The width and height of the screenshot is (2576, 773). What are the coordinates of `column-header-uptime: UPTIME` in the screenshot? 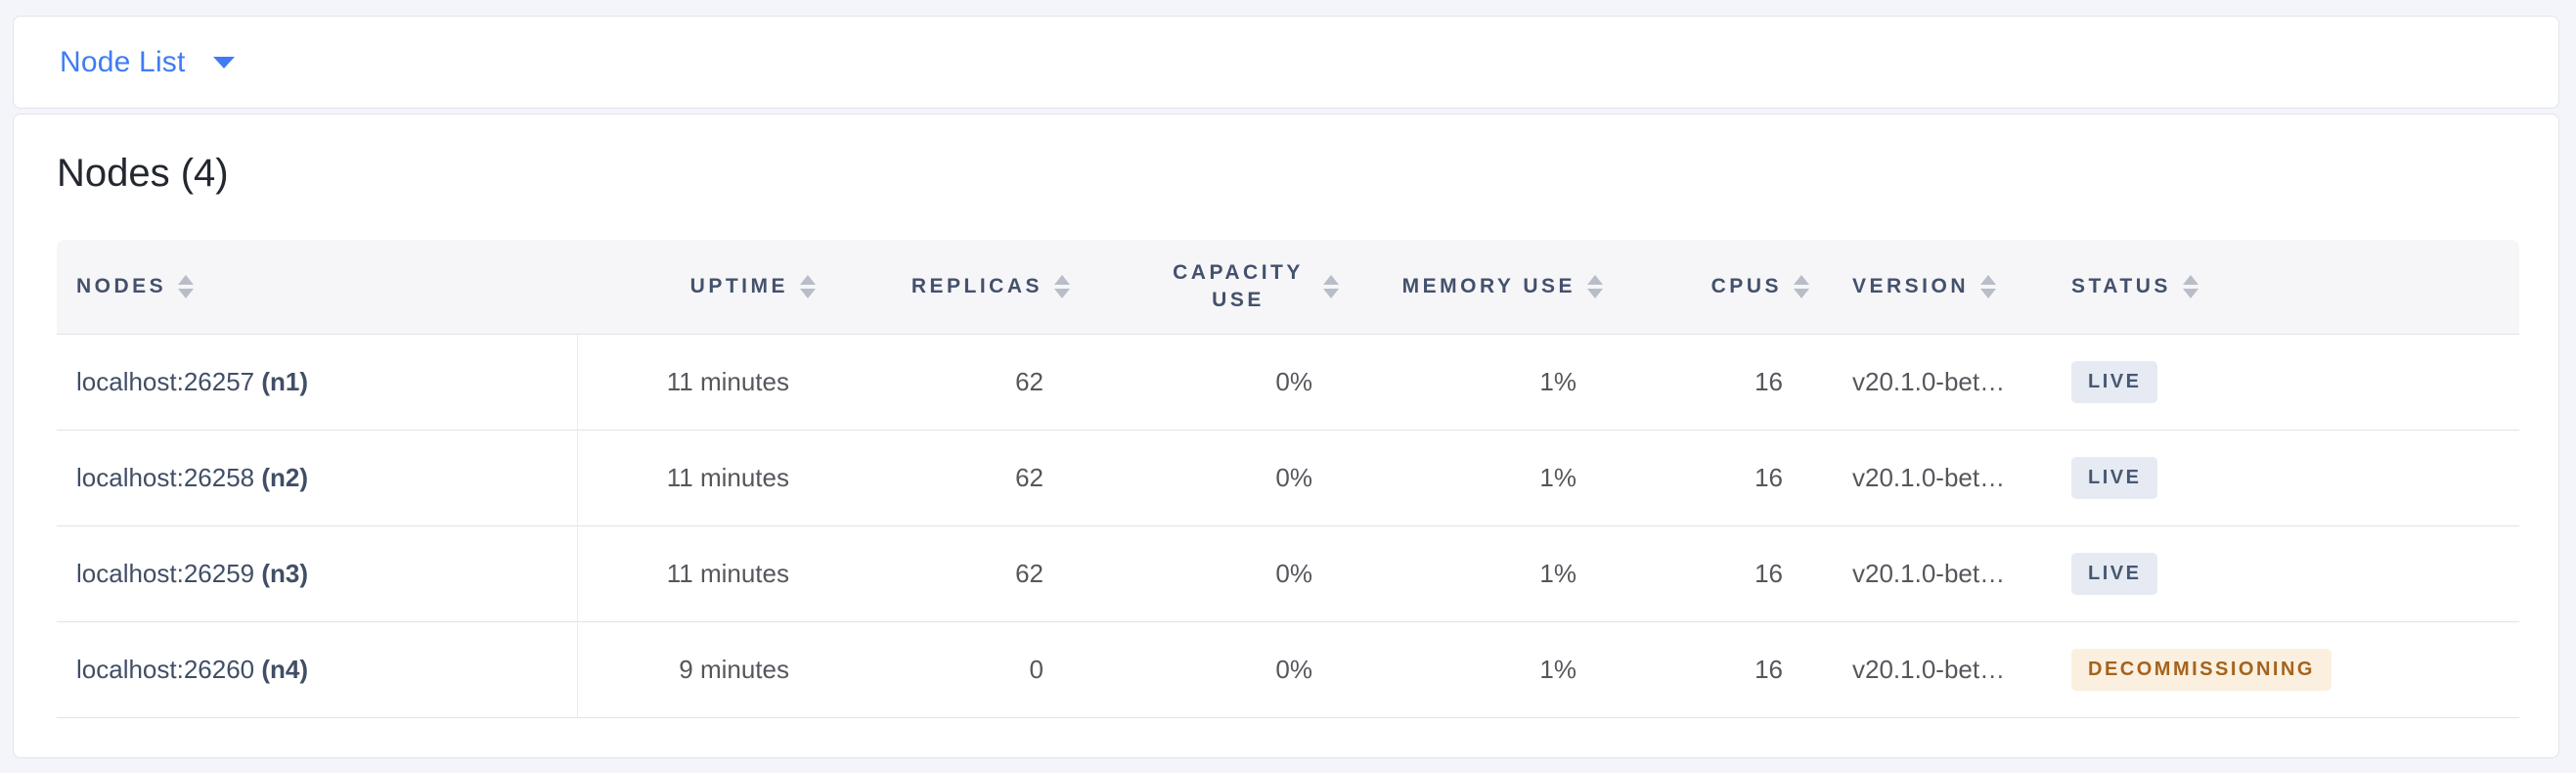 It's located at (704, 287).